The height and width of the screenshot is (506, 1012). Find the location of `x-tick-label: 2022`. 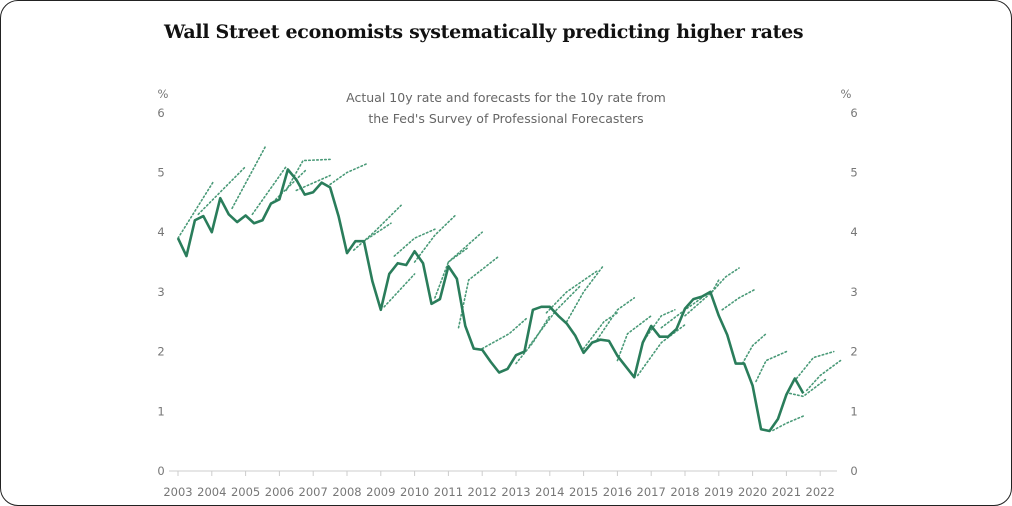

x-tick-label: 2022 is located at coordinates (820, 492).